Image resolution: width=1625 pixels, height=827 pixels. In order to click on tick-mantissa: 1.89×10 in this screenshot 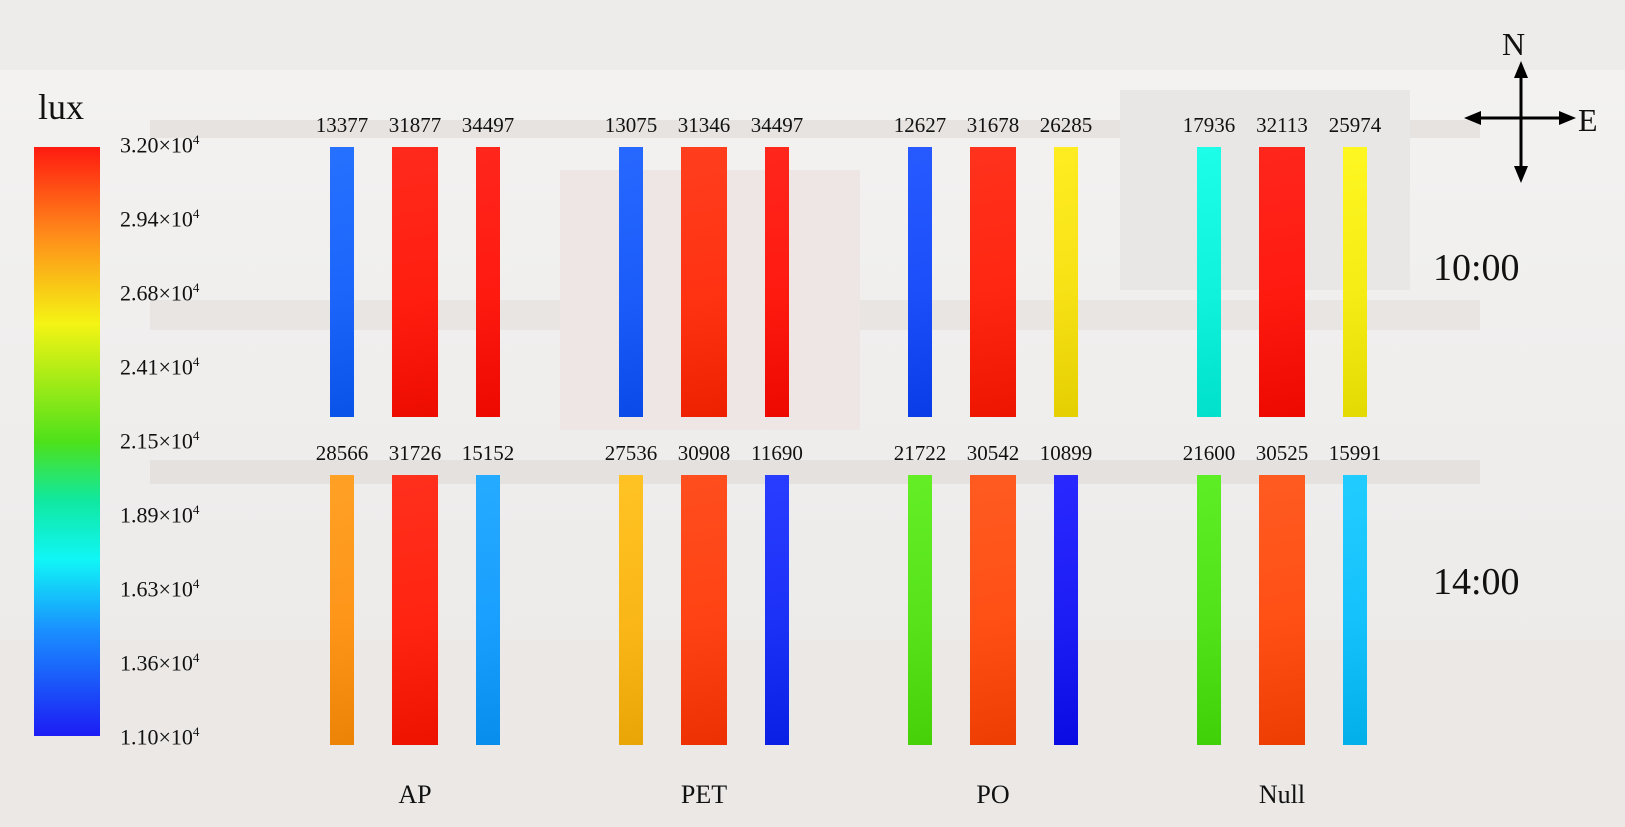, I will do `click(156, 515)`.